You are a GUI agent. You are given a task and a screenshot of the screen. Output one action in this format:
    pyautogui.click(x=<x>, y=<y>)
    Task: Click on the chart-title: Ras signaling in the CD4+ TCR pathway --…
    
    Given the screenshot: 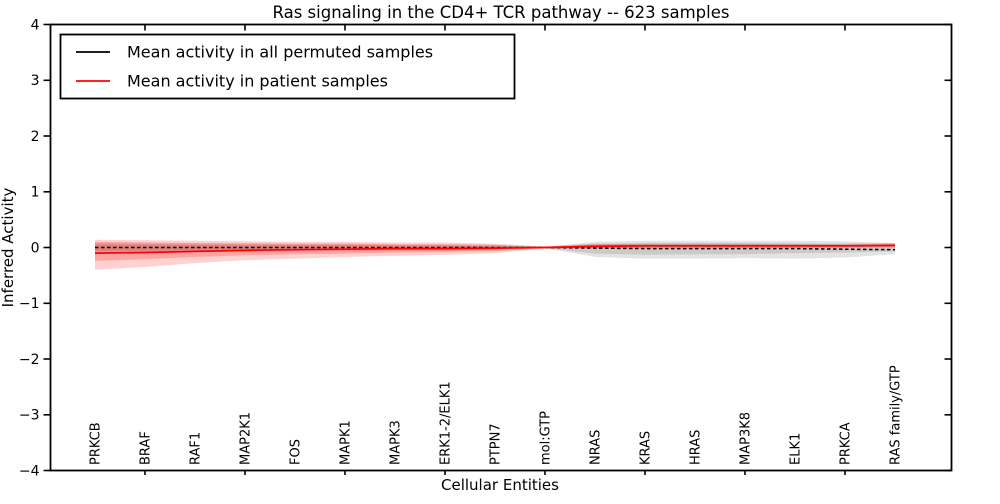 What is the action you would take?
    pyautogui.click(x=501, y=12)
    